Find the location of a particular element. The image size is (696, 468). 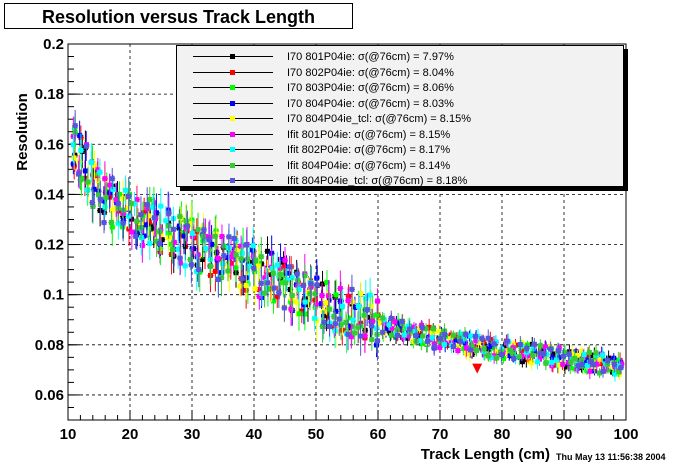

chart-title: Resolution versus Track Length is located at coordinates (178, 16).